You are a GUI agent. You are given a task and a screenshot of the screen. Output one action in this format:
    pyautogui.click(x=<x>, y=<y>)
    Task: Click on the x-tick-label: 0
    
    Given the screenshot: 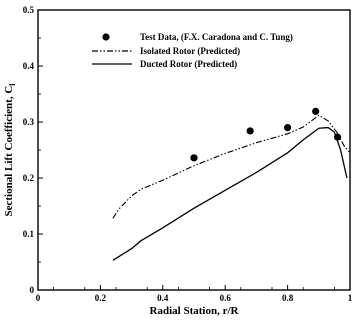 What is the action you would take?
    pyautogui.click(x=38, y=298)
    